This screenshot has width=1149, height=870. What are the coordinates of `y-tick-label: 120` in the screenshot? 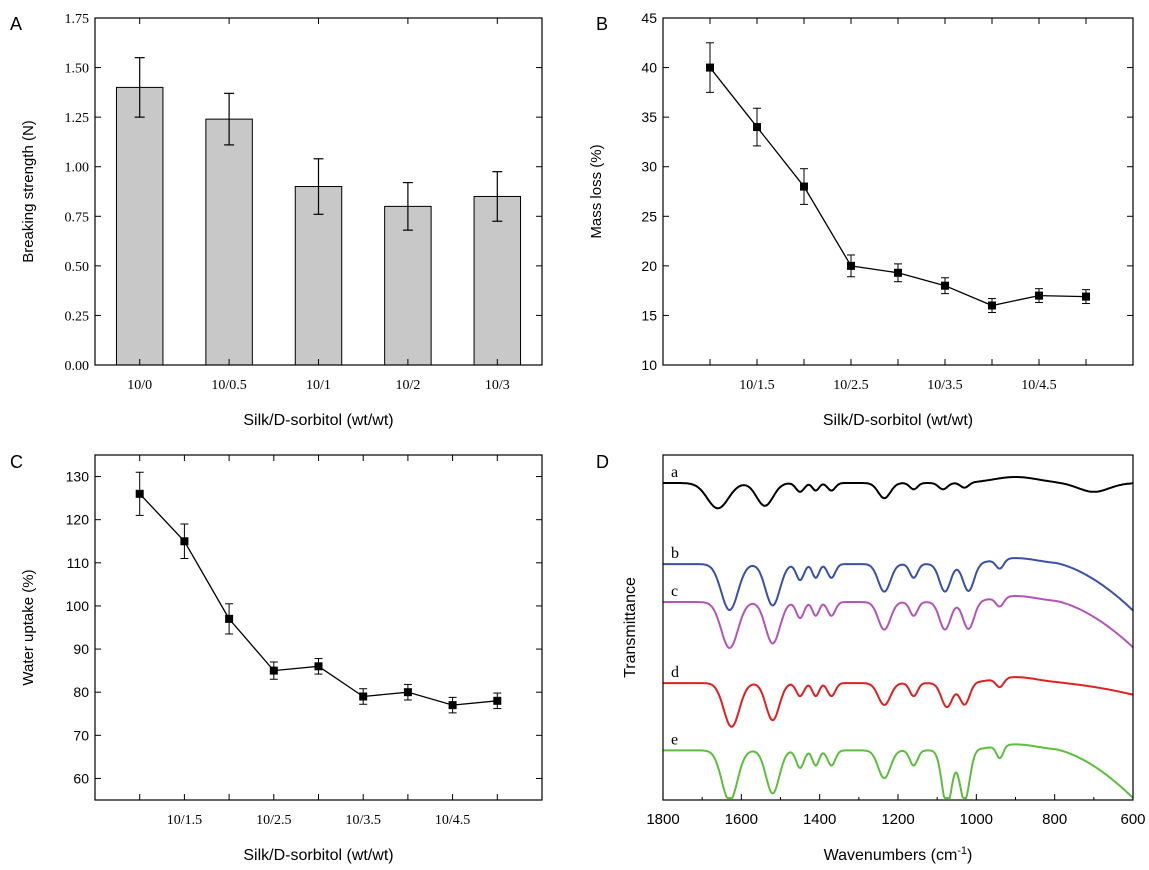 It's located at (78, 520).